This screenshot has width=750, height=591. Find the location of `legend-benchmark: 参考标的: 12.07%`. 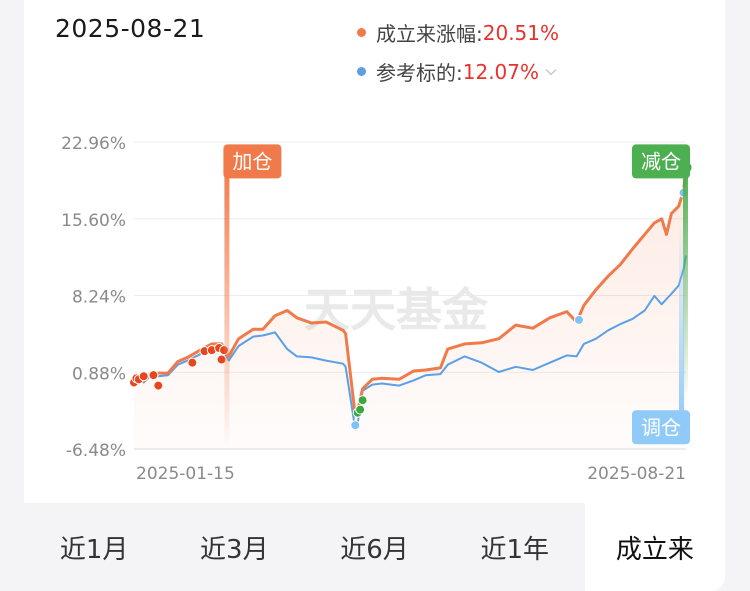

legend-benchmark: 参考标的: 12.07% is located at coordinates (457, 71).